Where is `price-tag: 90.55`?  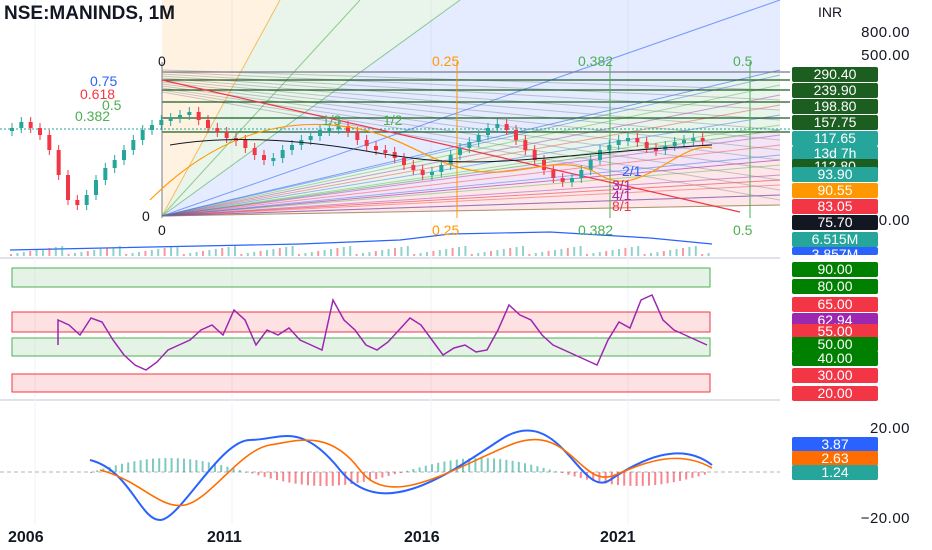 price-tag: 90.55 is located at coordinates (835, 190).